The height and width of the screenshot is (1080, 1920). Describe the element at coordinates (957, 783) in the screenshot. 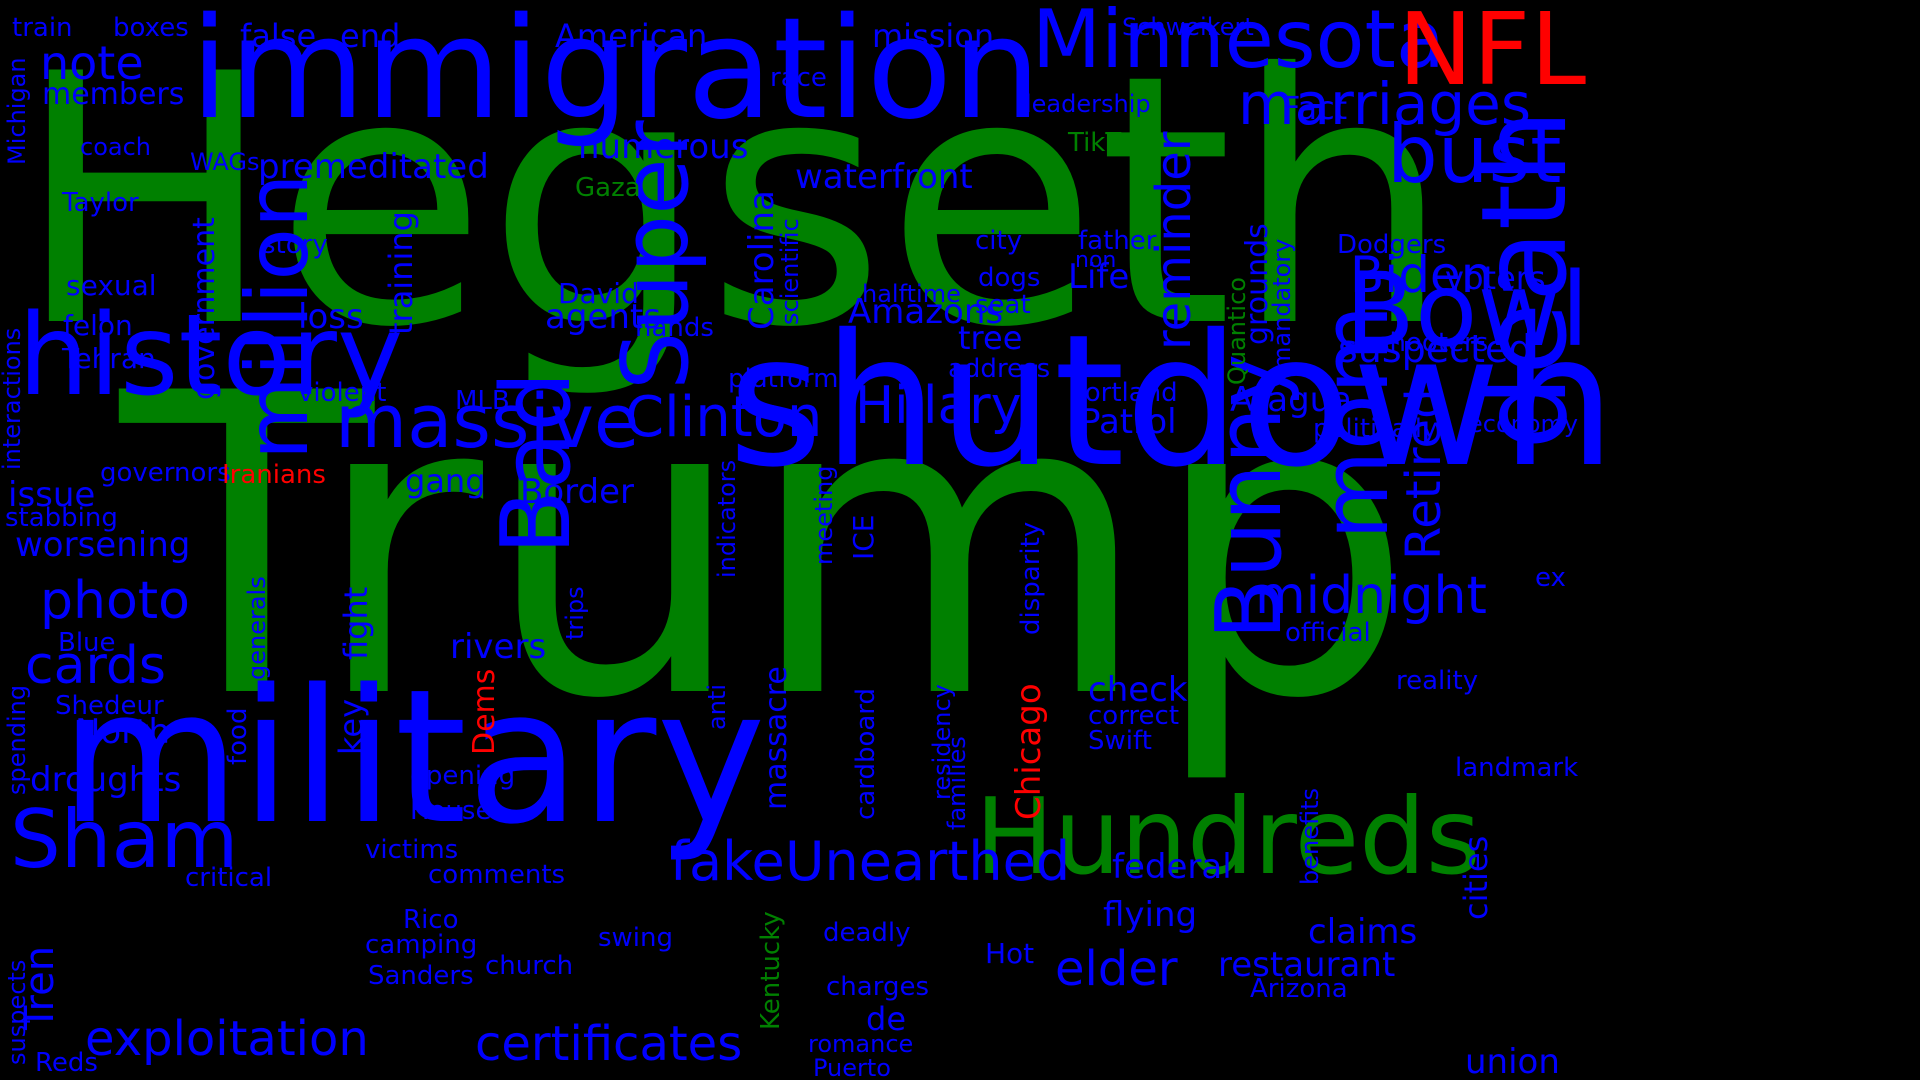

I see `word-families: families` at that location.